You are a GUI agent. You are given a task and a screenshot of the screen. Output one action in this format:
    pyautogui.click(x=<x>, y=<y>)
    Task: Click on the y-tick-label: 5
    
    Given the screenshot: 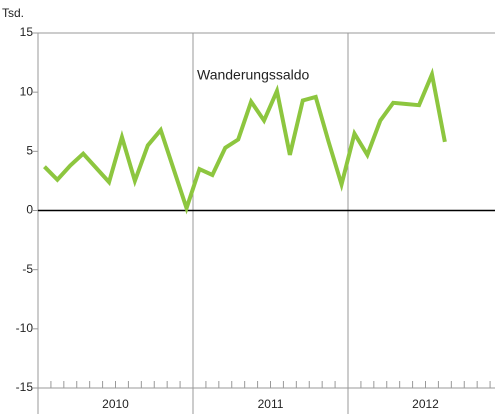 What is the action you would take?
    pyautogui.click(x=29, y=151)
    